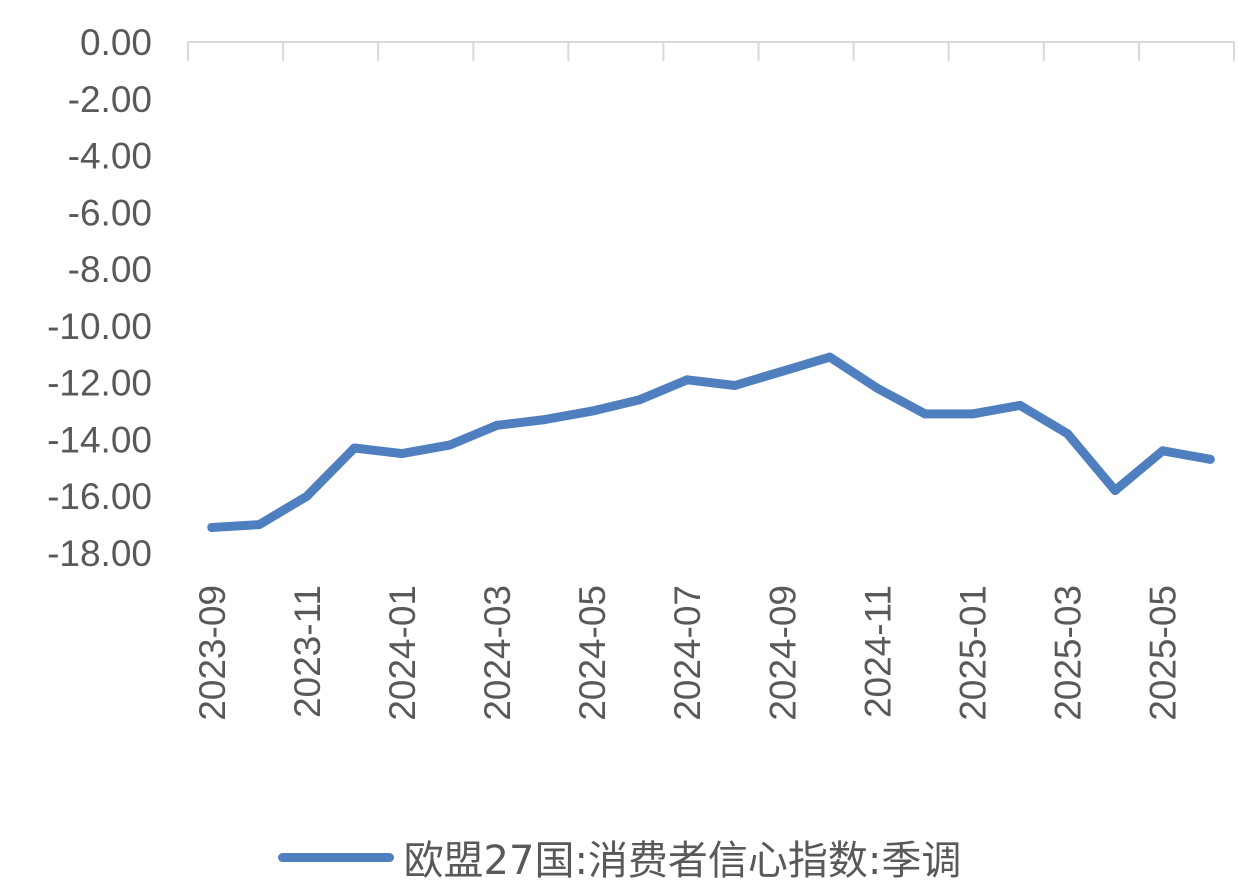 Image resolution: width=1239 pixels, height=894 pixels. Describe the element at coordinates (307, 651) in the screenshot. I see `x-tick-label: 2023-11` at that location.